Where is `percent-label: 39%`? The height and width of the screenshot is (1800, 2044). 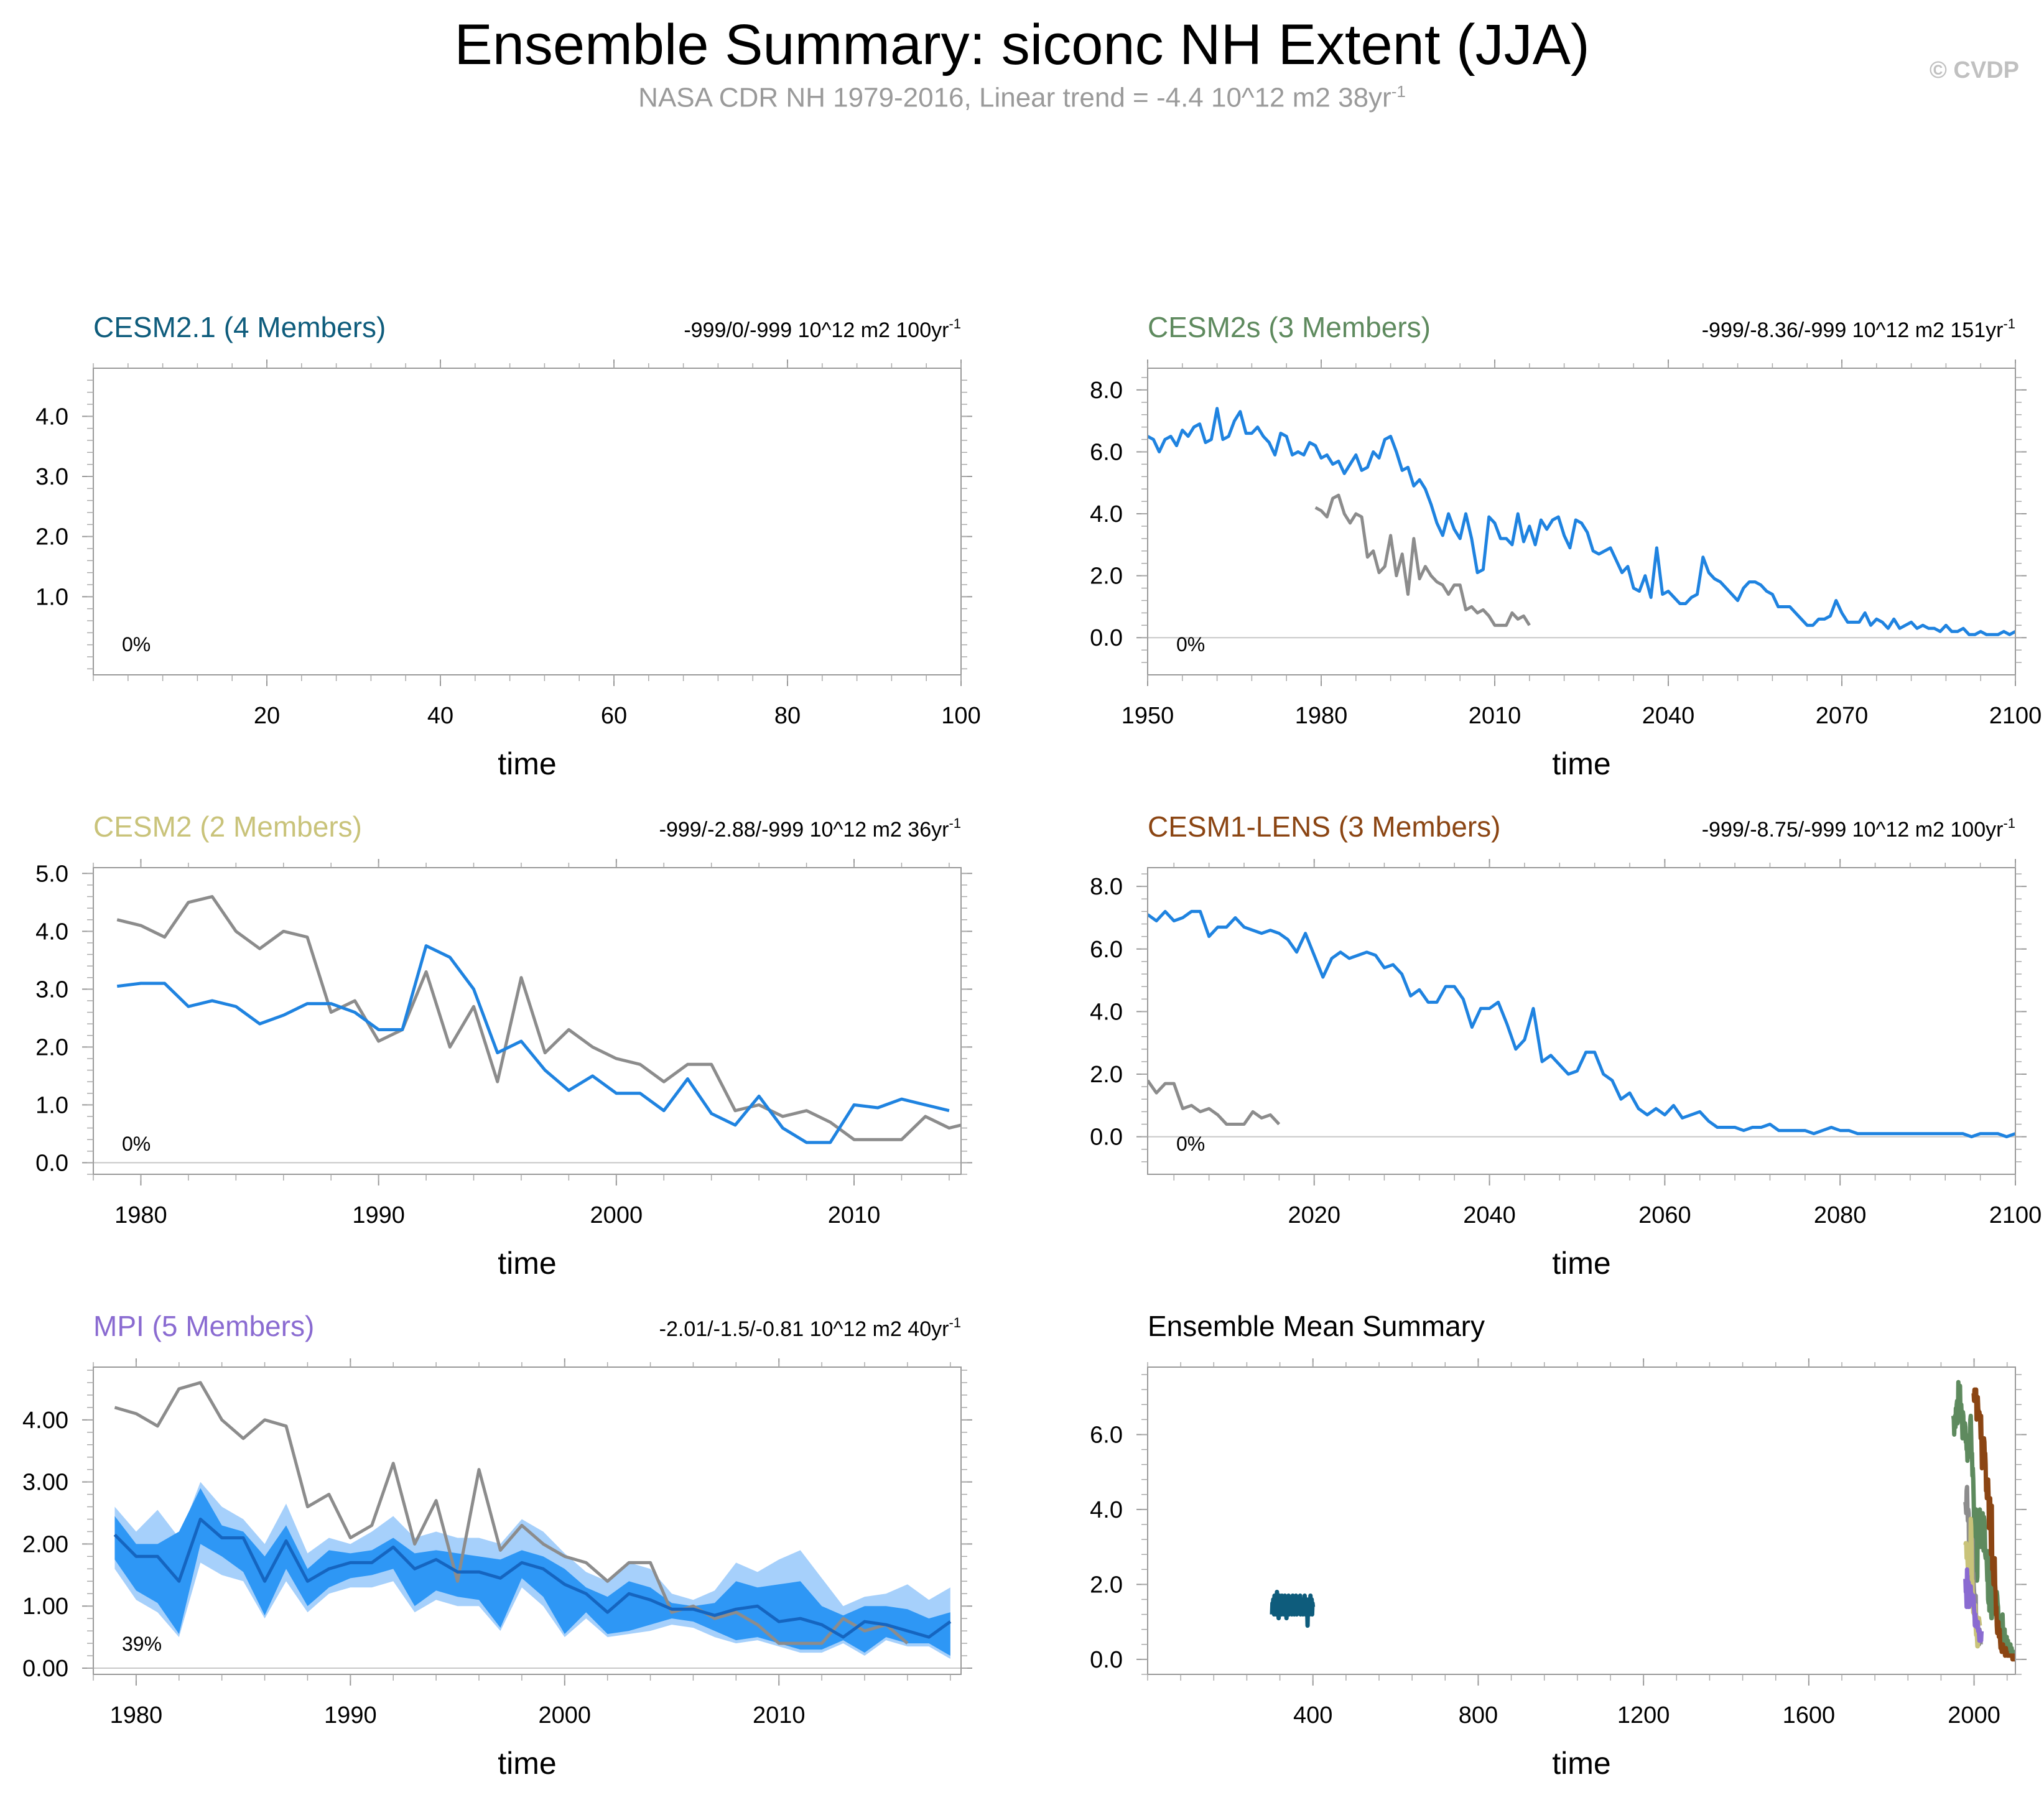
percent-label: 39% is located at coordinates (142, 1644).